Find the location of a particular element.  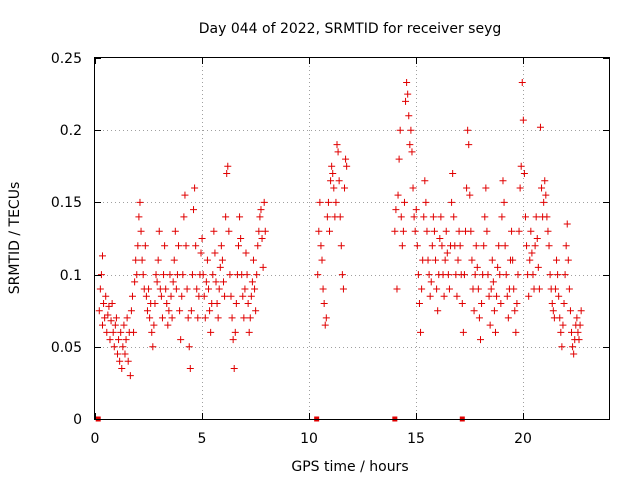

x-tick-label: 5 is located at coordinates (202, 439).